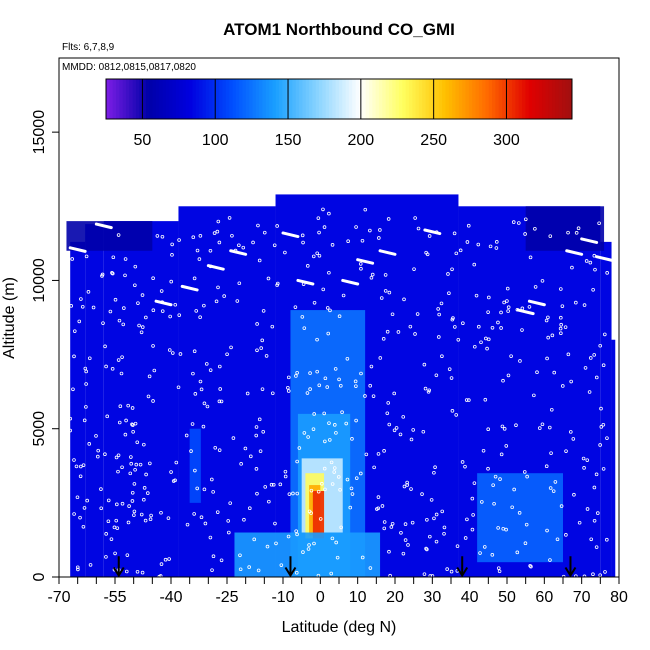  Describe the element at coordinates (288, 140) in the screenshot. I see `colorbar-tick-label: 150` at that location.